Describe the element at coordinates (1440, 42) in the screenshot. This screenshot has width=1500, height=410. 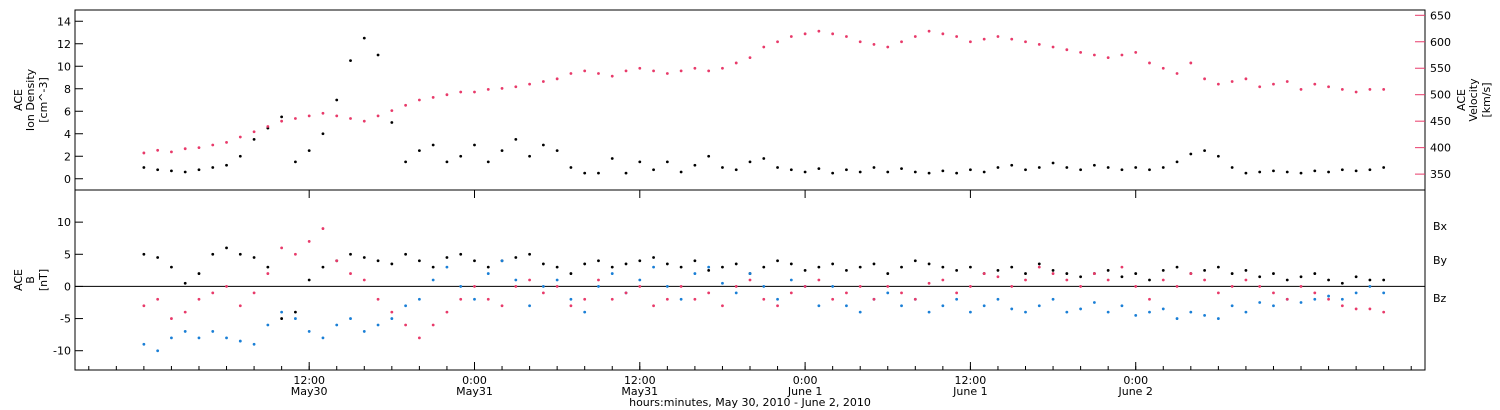
I see `top-right-tick-label-5: 600` at that location.